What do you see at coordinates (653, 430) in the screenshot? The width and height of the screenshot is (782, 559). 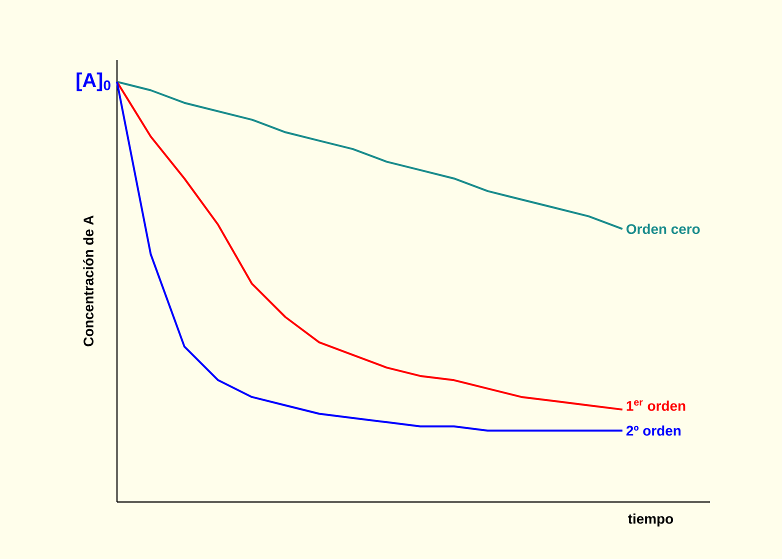 I see `series-label: 2º orden` at bounding box center [653, 430].